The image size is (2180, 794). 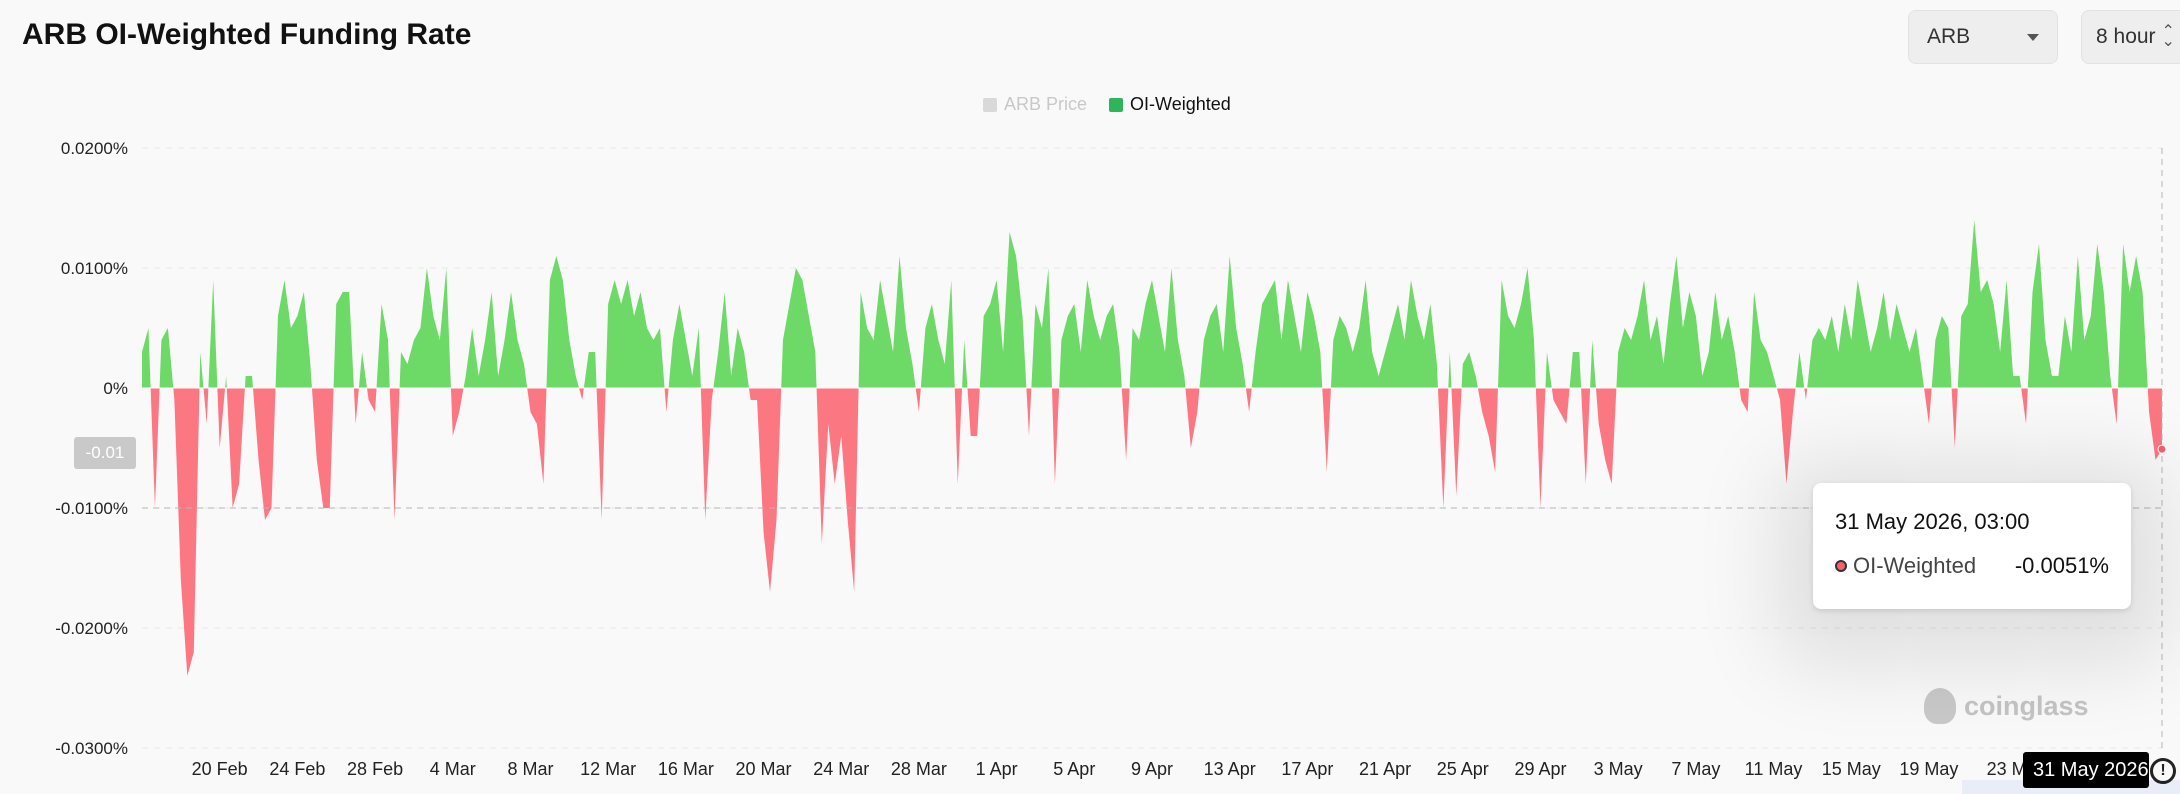 What do you see at coordinates (2026, 705) in the screenshot?
I see `watermark-text: coinglass` at bounding box center [2026, 705].